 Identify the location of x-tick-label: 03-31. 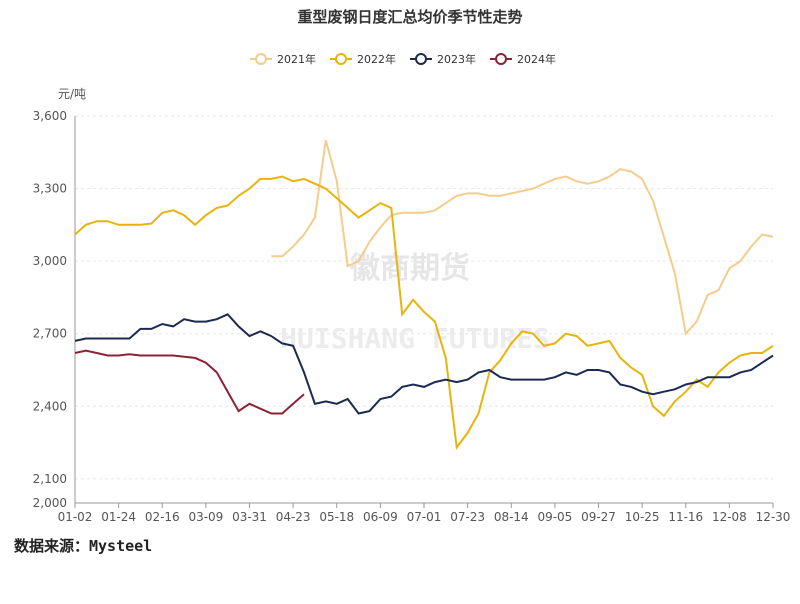
(249, 517).